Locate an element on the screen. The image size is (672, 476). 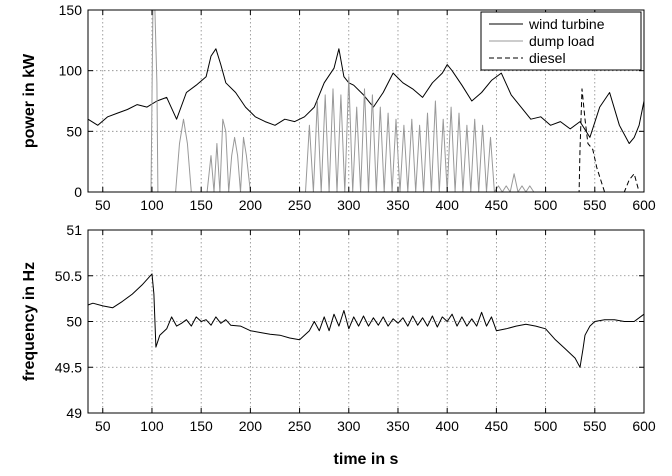
legend-label-1: dump load is located at coordinates (561, 41).